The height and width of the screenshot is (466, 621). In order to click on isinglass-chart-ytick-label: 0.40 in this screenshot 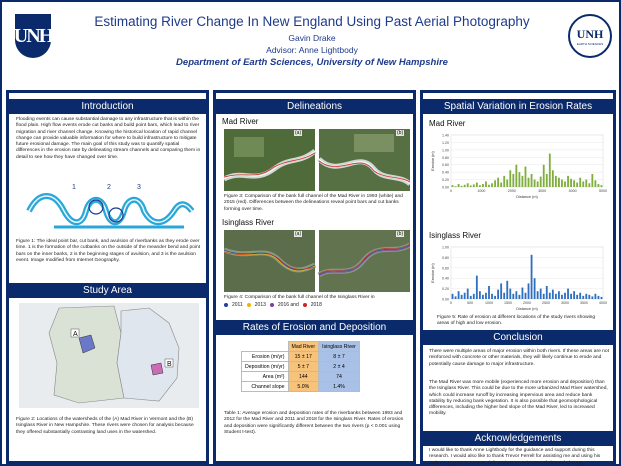, I will do `click(445, 279)`.